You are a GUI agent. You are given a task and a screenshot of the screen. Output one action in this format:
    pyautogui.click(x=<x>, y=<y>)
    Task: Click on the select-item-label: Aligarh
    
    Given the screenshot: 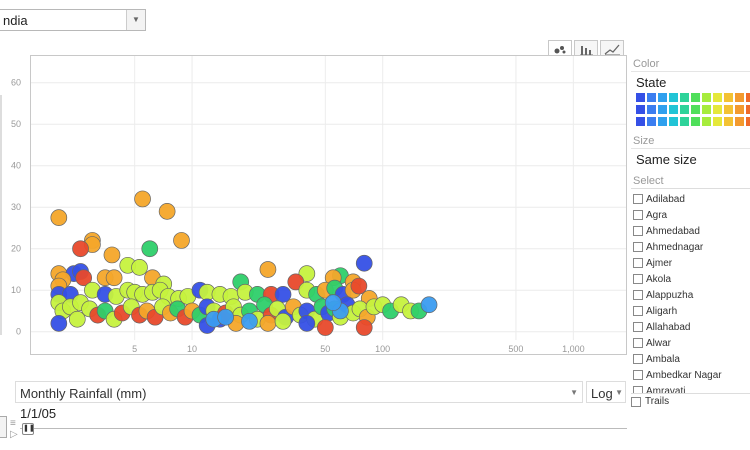 What is the action you would take?
    pyautogui.click(x=662, y=311)
    